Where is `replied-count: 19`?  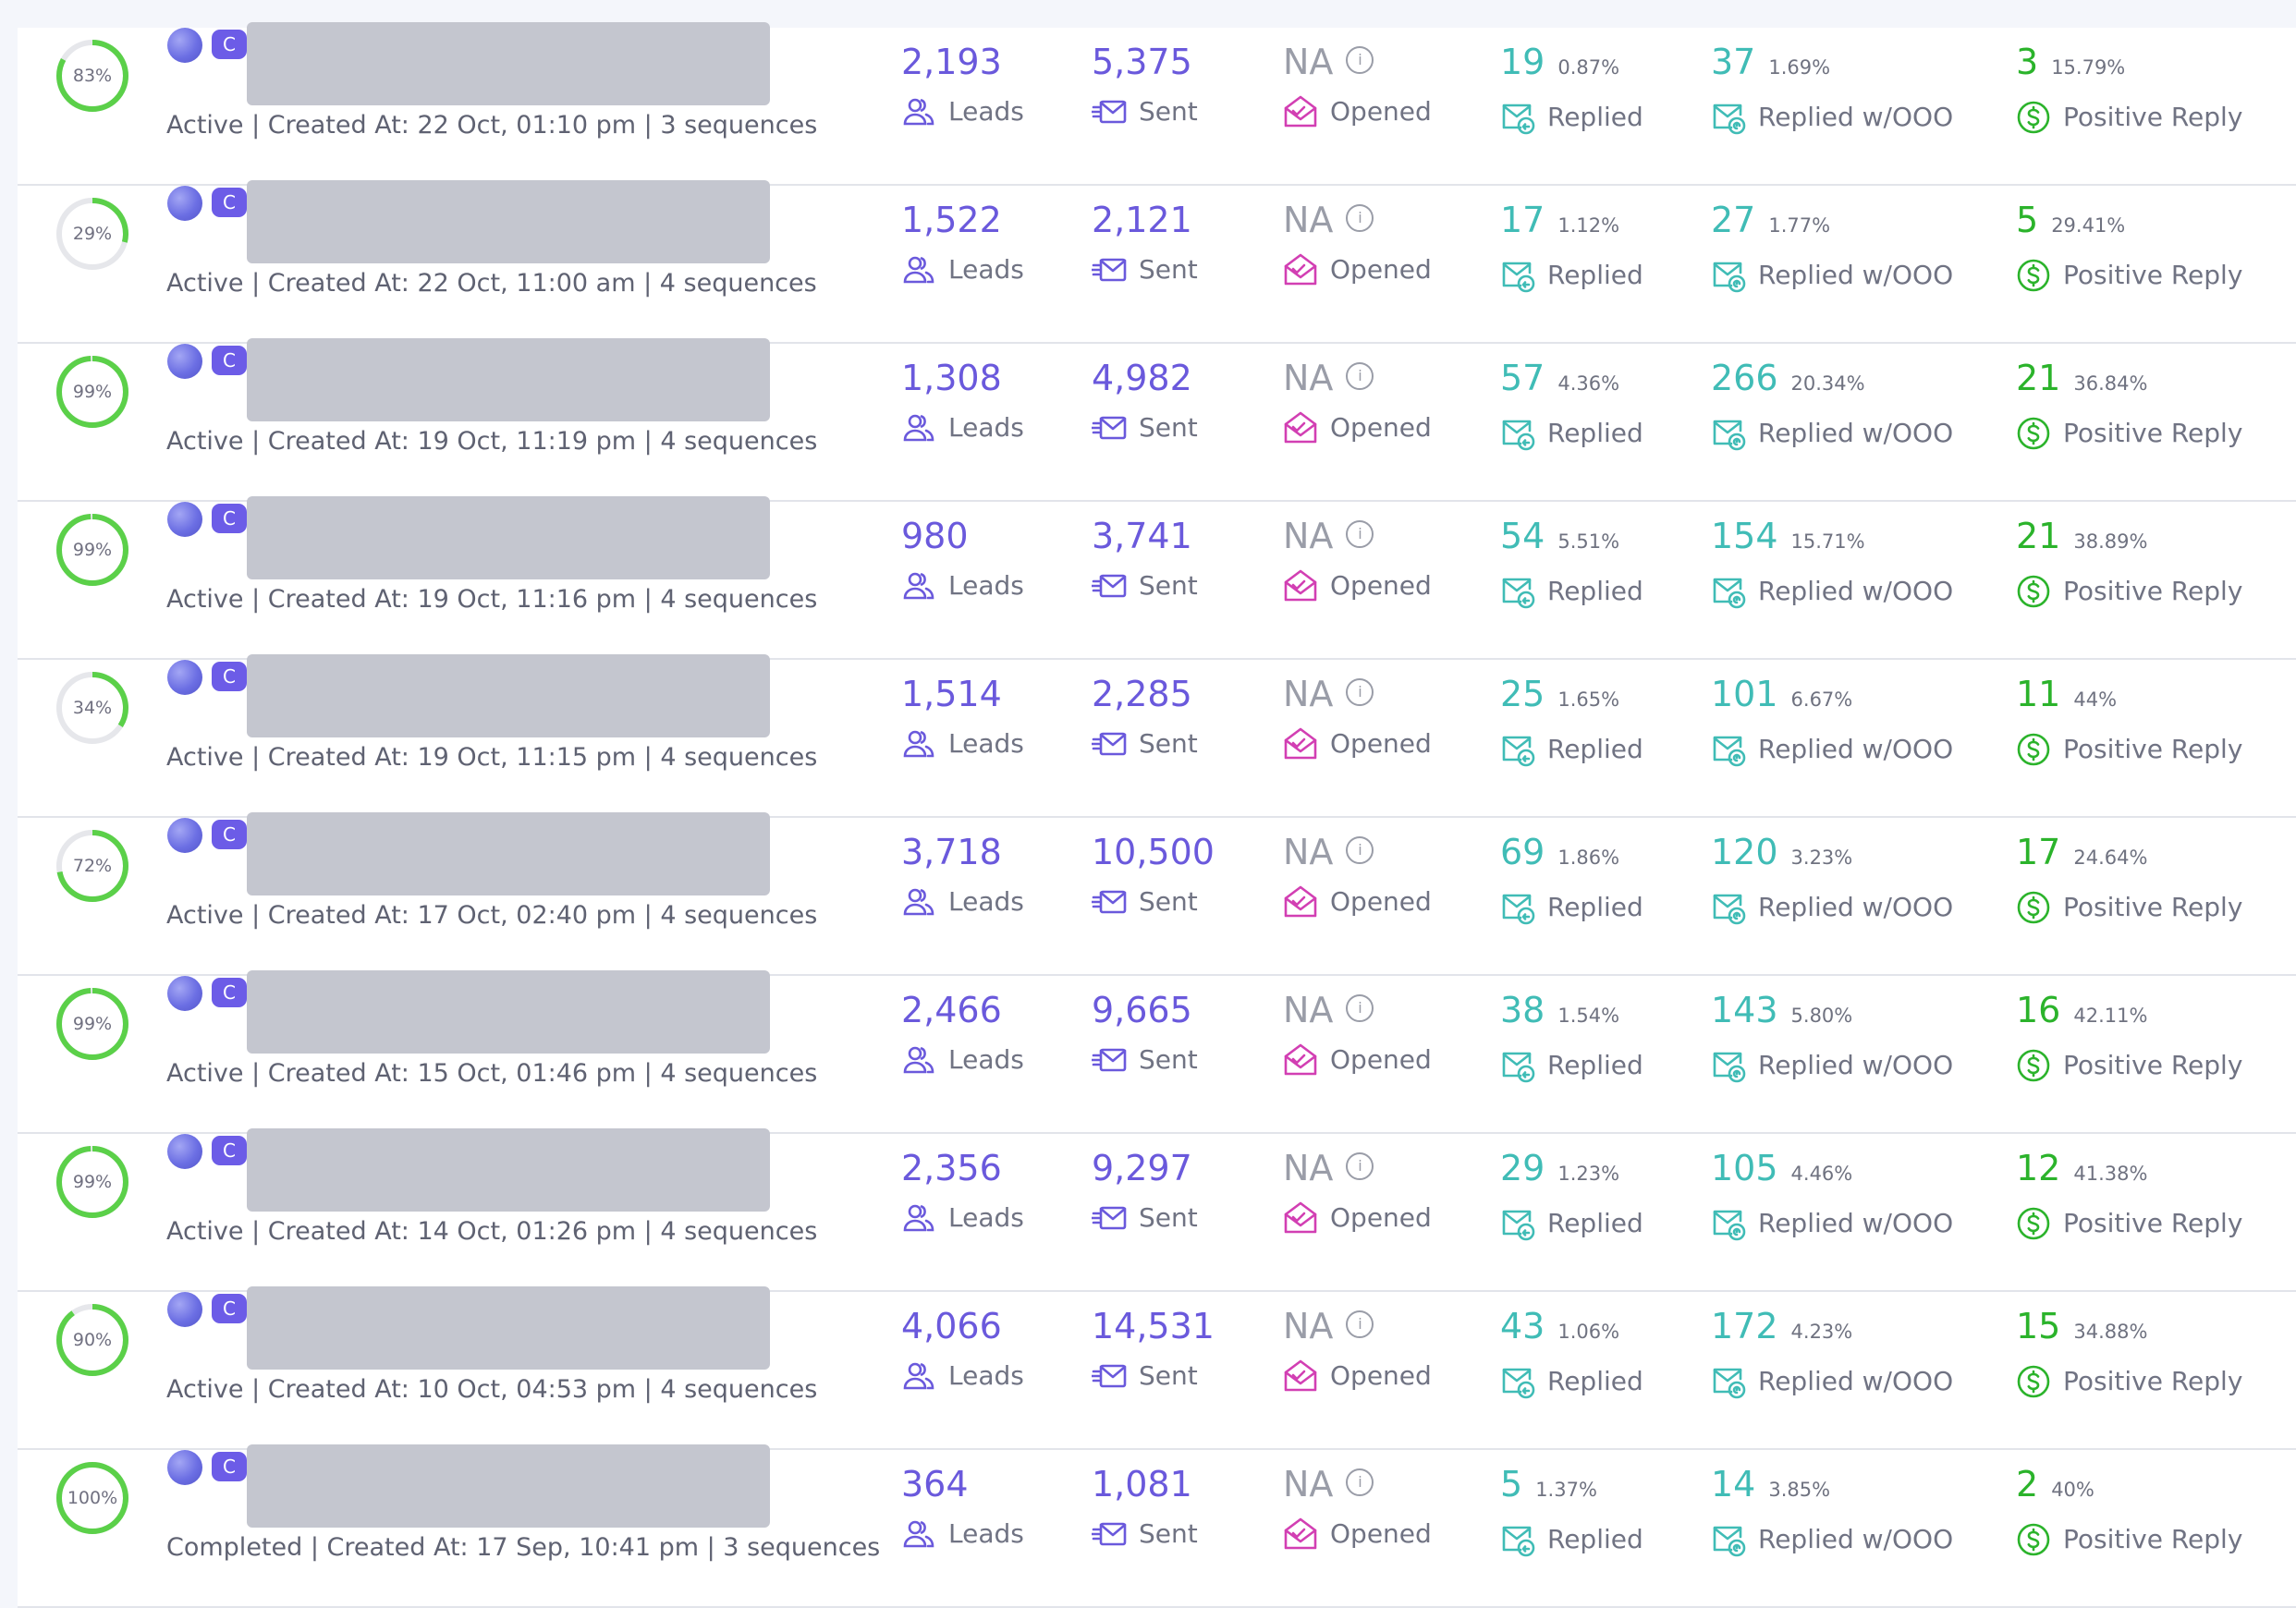
replied-count: 19 is located at coordinates (1522, 62).